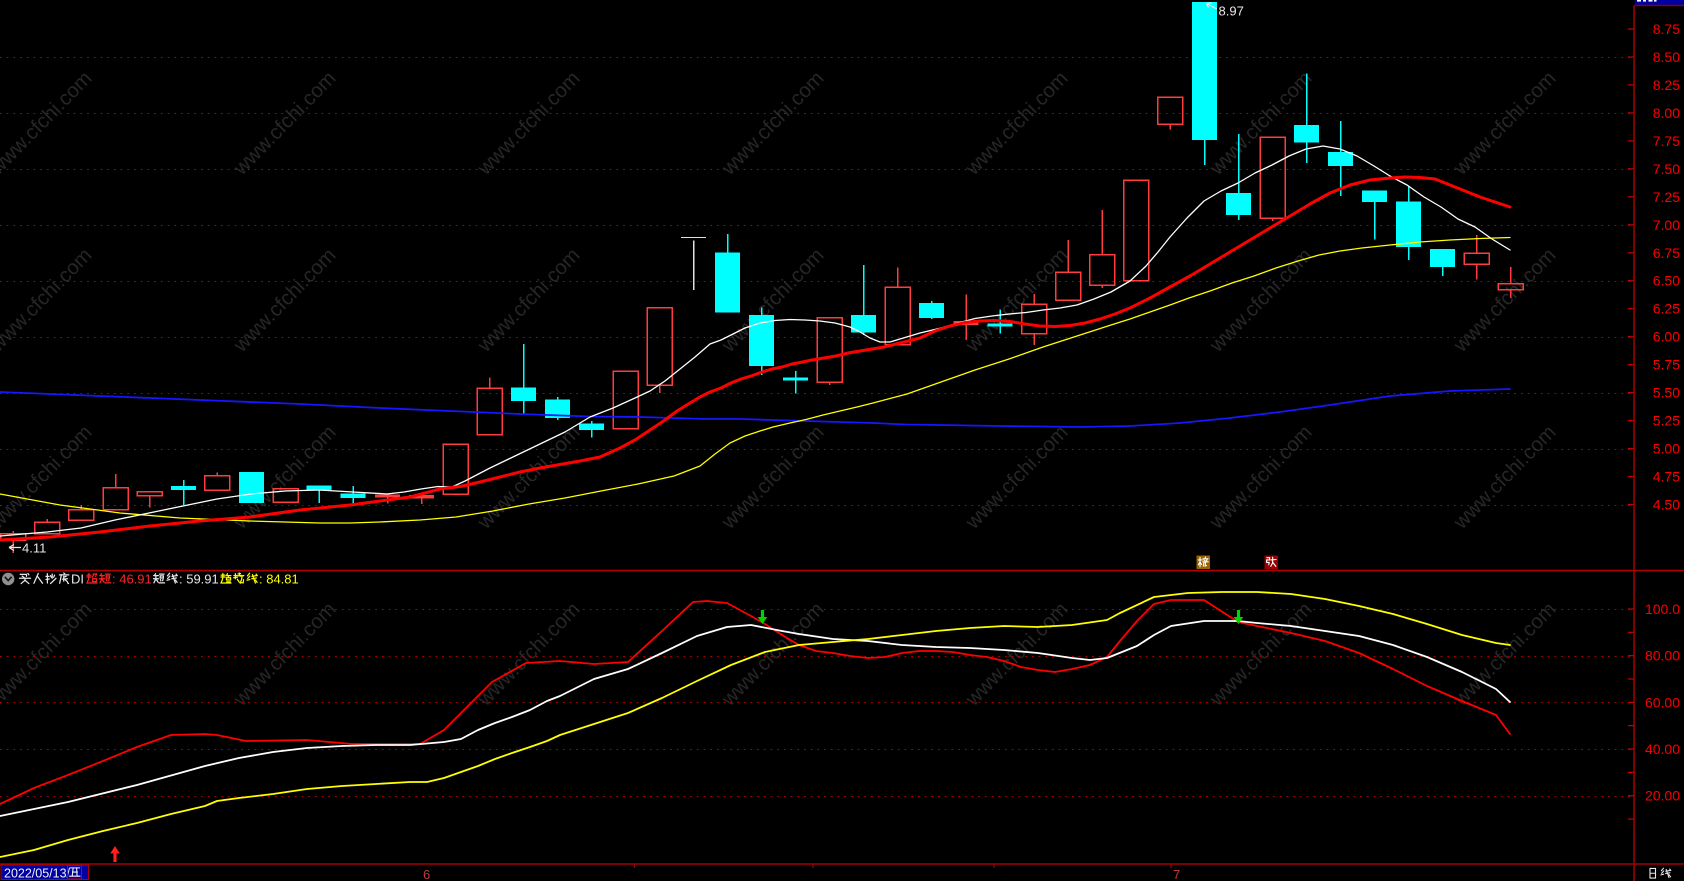 The width and height of the screenshot is (1684, 881). I want to click on svg-text: 4.11, so click(34, 548).